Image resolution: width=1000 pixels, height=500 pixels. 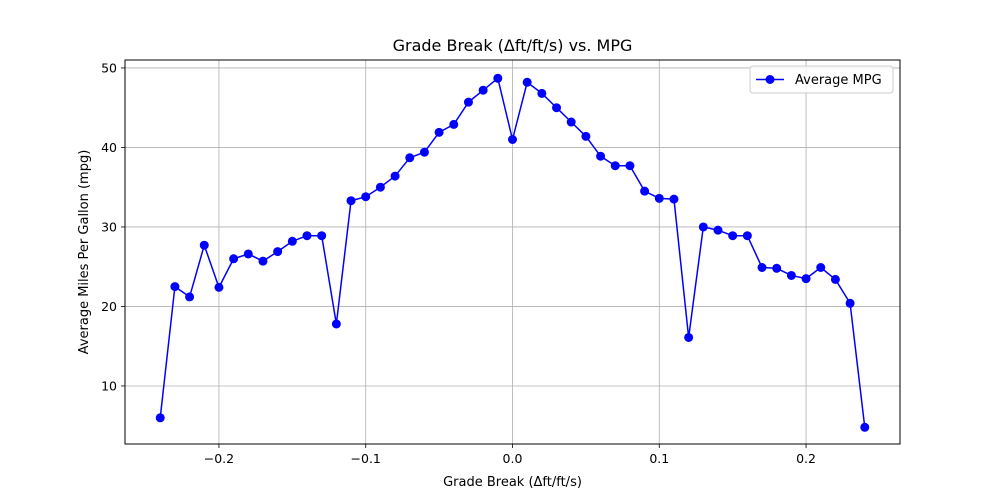 What do you see at coordinates (109, 385) in the screenshot?
I see `y-tick-label: 10` at bounding box center [109, 385].